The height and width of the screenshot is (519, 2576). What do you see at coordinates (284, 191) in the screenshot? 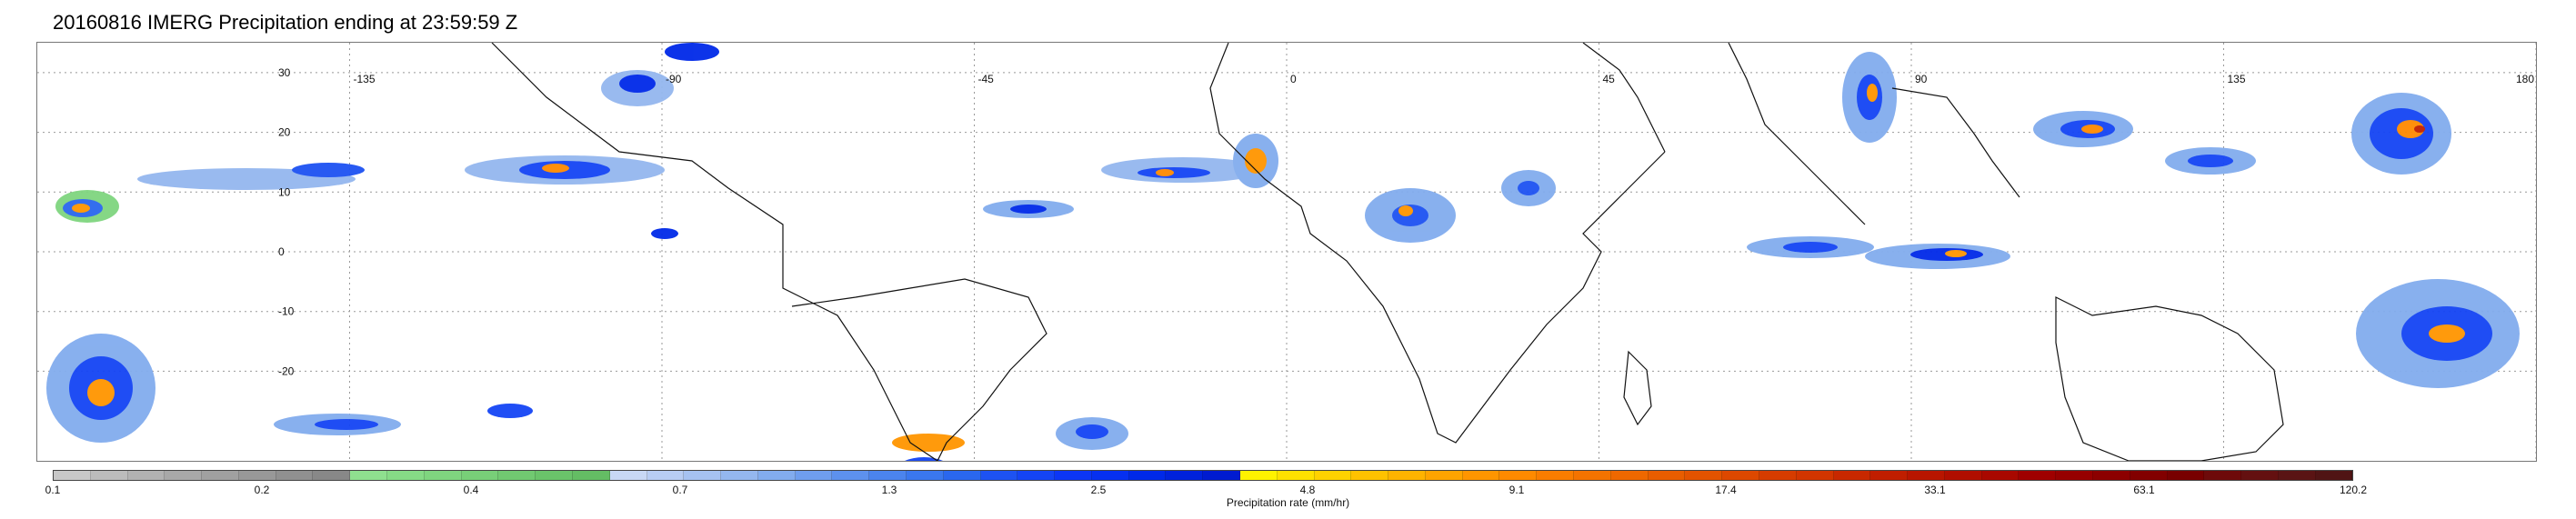
I see `latitude-label: 10` at bounding box center [284, 191].